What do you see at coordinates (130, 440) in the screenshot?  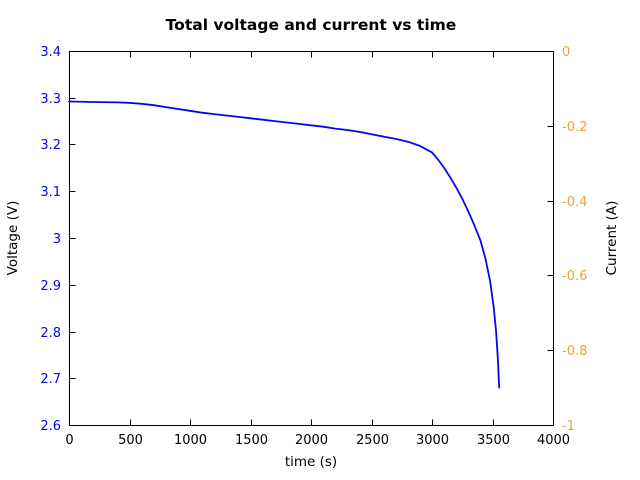 I see `x-tick-label: 500` at bounding box center [130, 440].